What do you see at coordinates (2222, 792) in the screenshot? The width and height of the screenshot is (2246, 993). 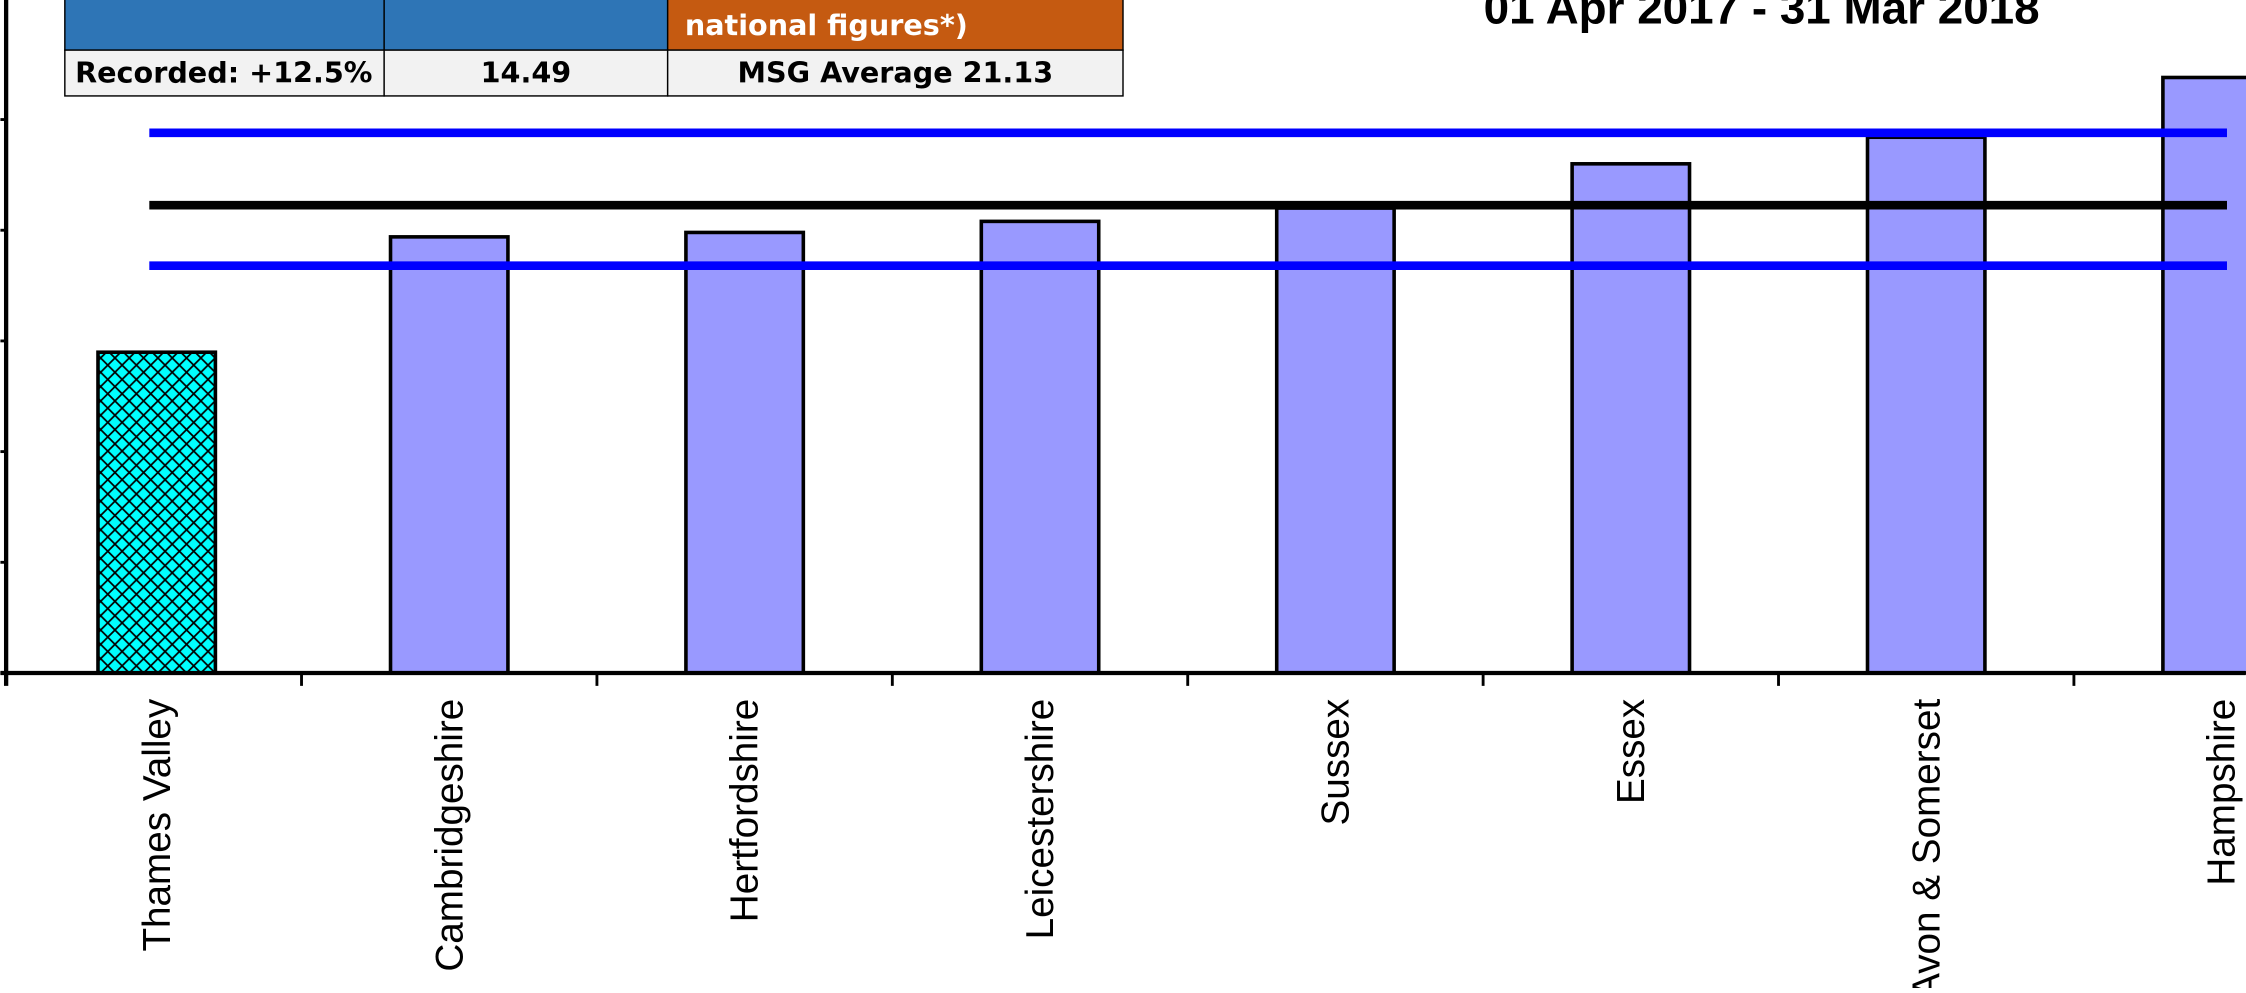 I see `x-tick-label: Hampshire` at bounding box center [2222, 792].